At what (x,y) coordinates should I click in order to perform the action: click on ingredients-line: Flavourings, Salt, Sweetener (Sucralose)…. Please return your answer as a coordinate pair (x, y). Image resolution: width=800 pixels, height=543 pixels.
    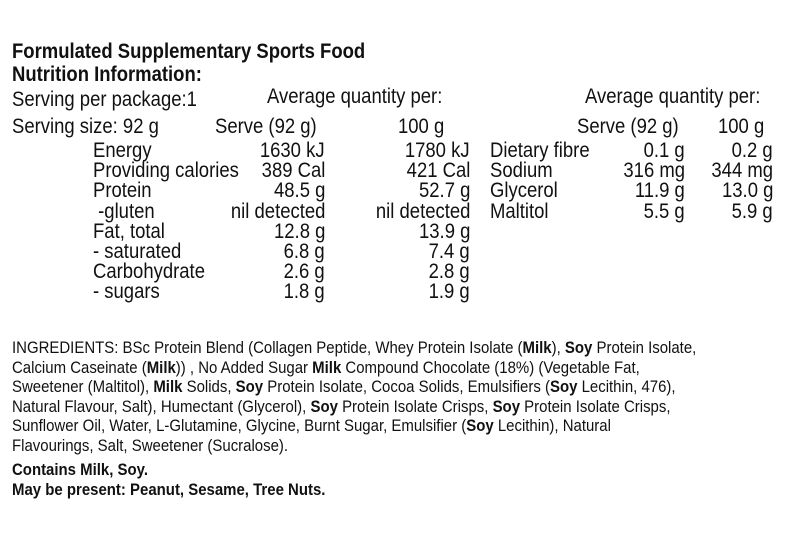
    Looking at the image, I should click on (150, 445).